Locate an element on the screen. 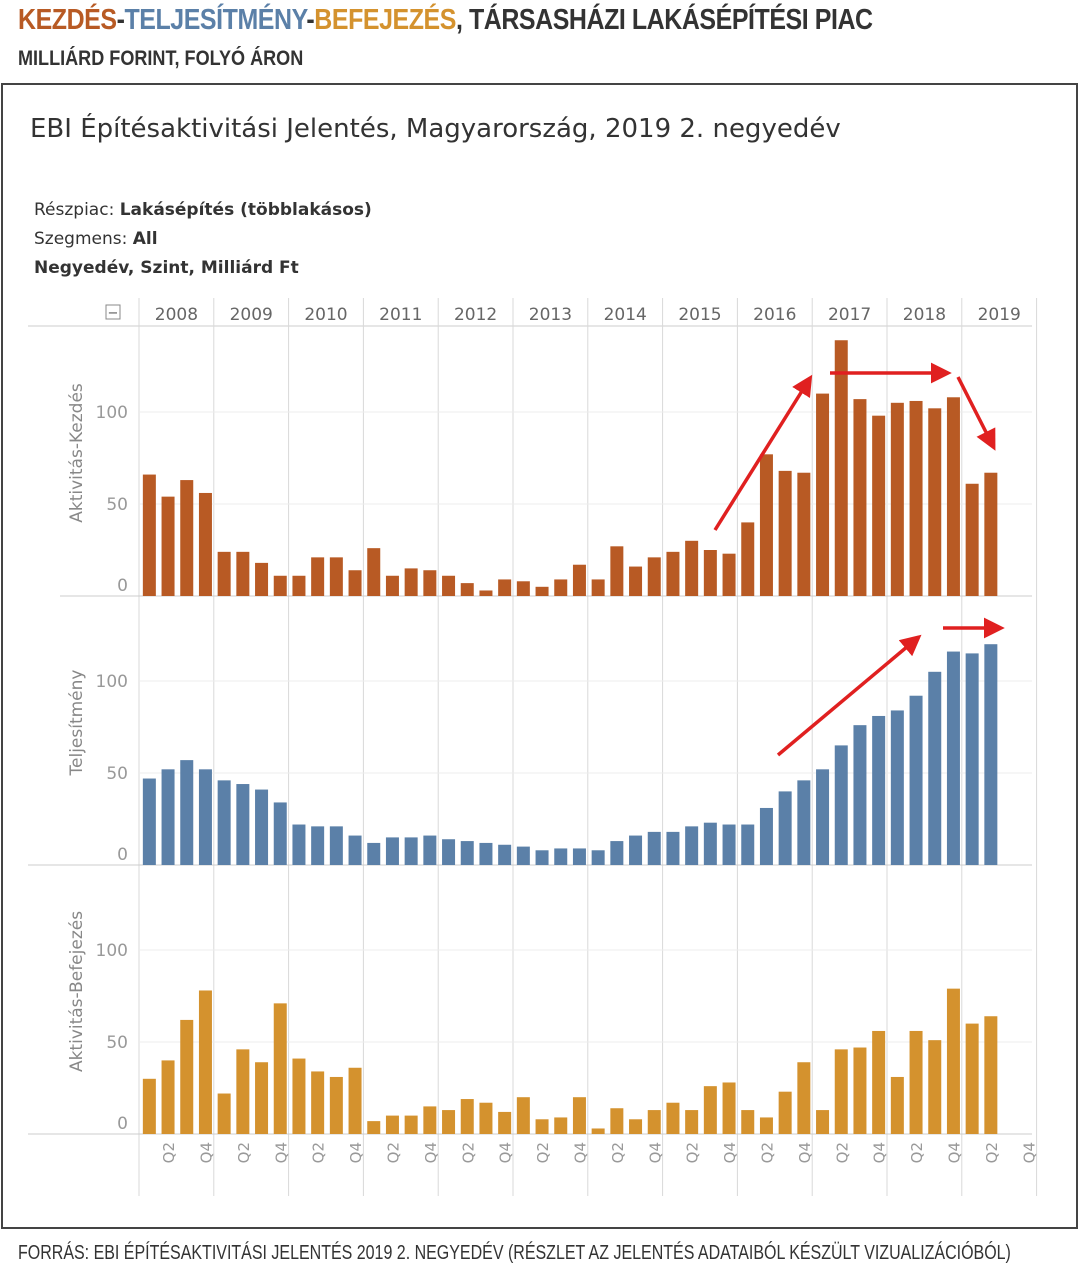 This screenshot has width=1082, height=1271. y-axis-title-0: Aktivitás-Kezdés is located at coordinates (77, 453).